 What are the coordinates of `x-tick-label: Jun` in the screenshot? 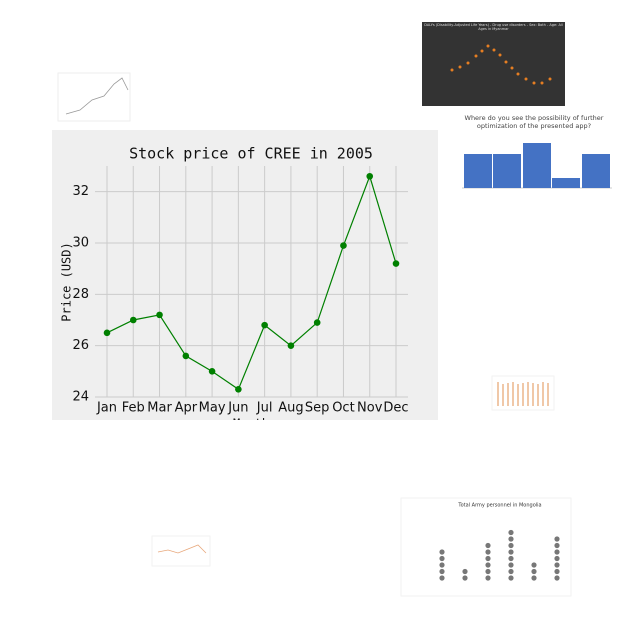 It's located at (237, 408).